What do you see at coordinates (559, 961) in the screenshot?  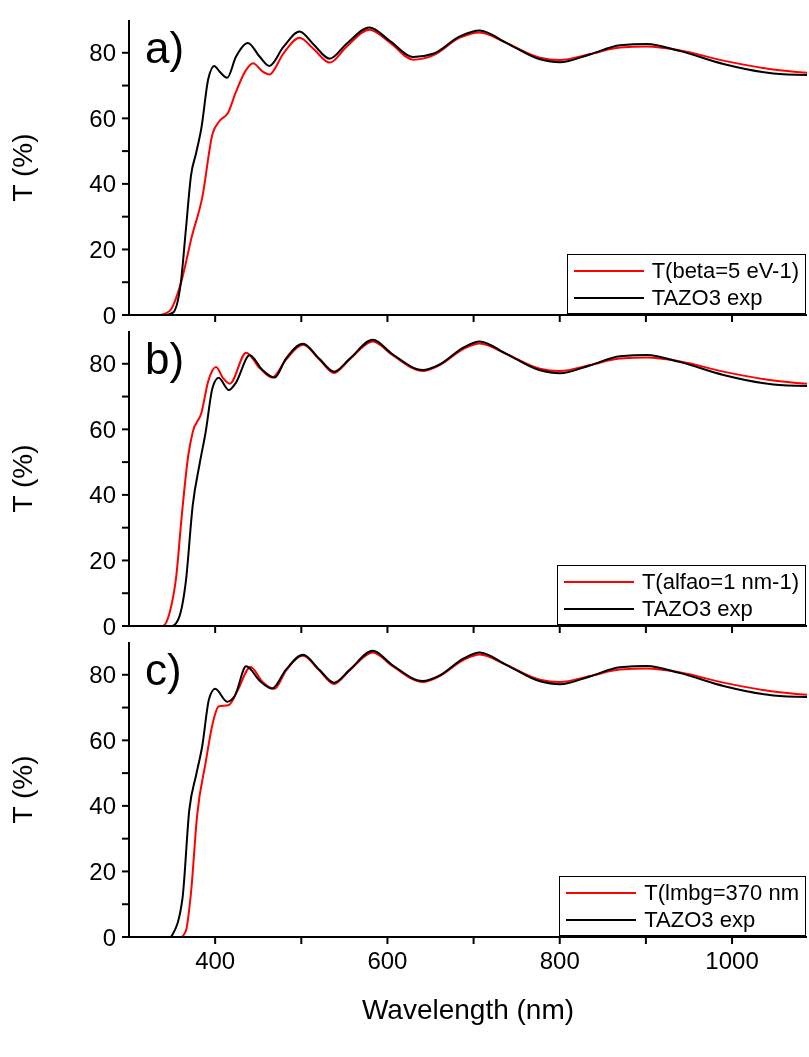 I see `x-tick-label: 800` at bounding box center [559, 961].